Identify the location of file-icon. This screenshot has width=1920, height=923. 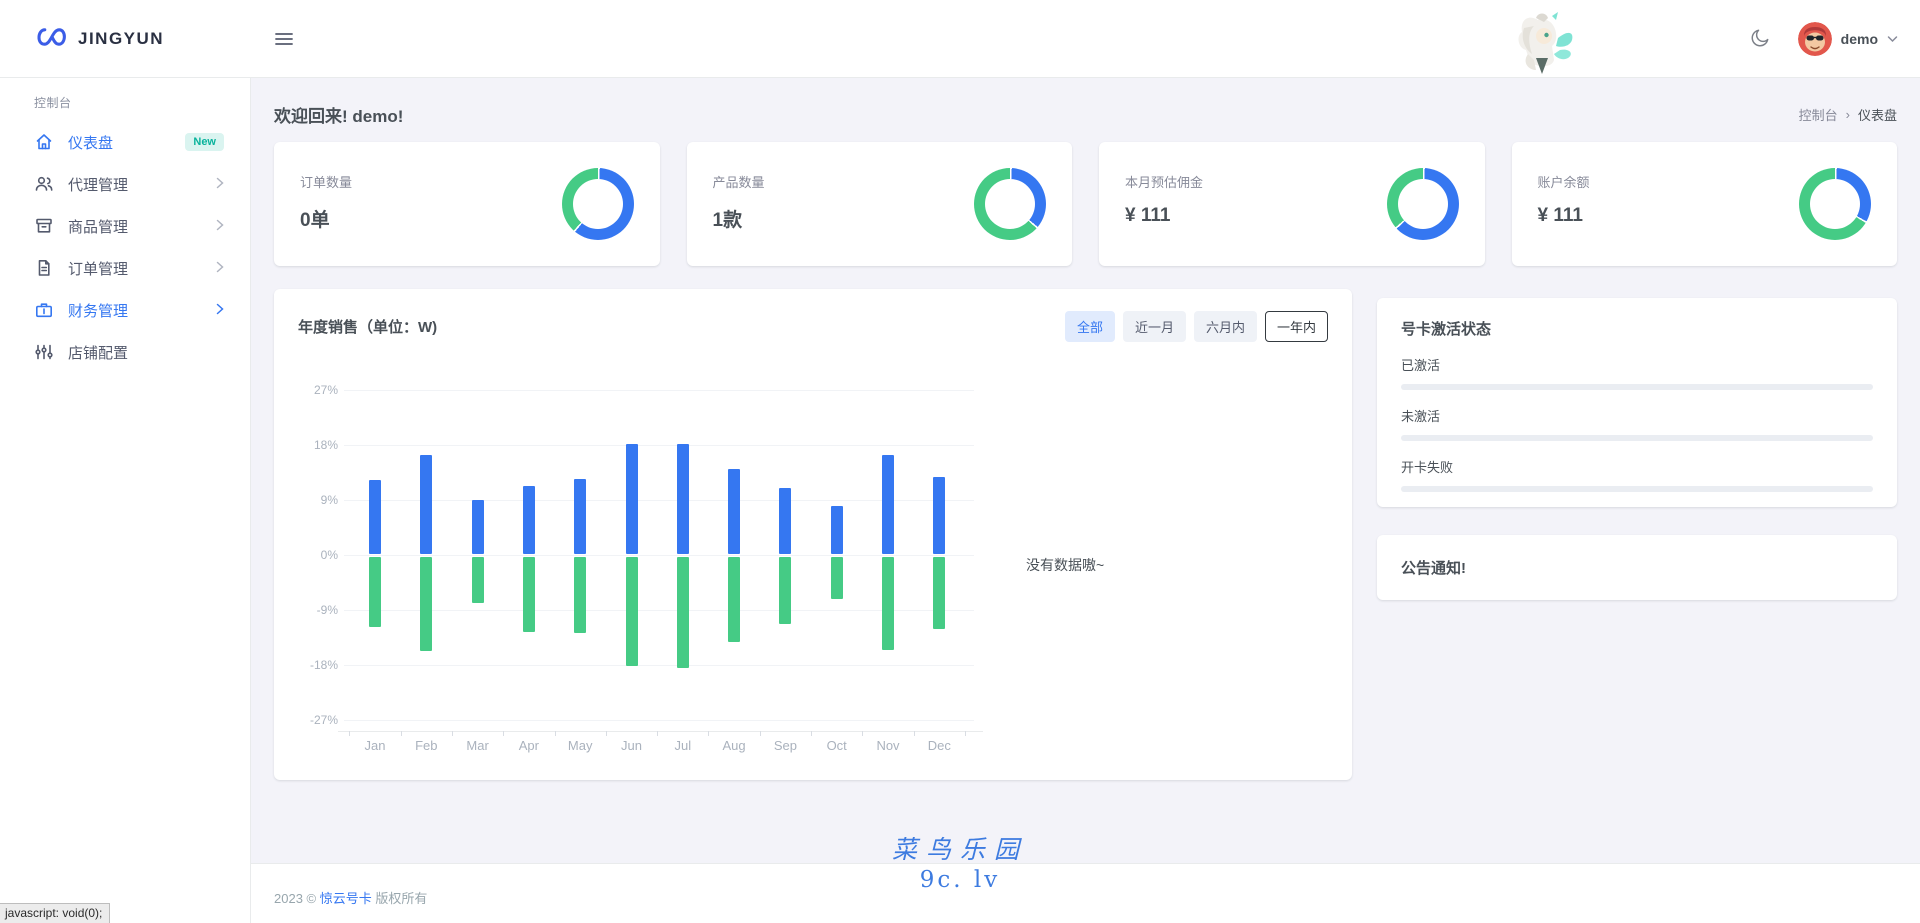
(44, 268).